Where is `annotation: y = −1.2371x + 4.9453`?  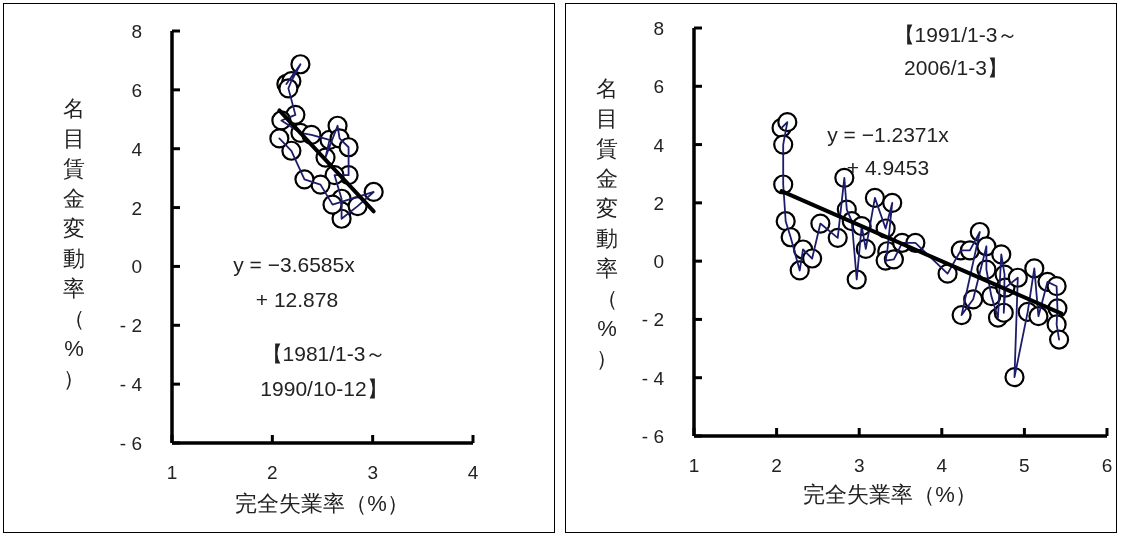 annotation: y = −1.2371x + 4.9453 is located at coordinates (888, 151).